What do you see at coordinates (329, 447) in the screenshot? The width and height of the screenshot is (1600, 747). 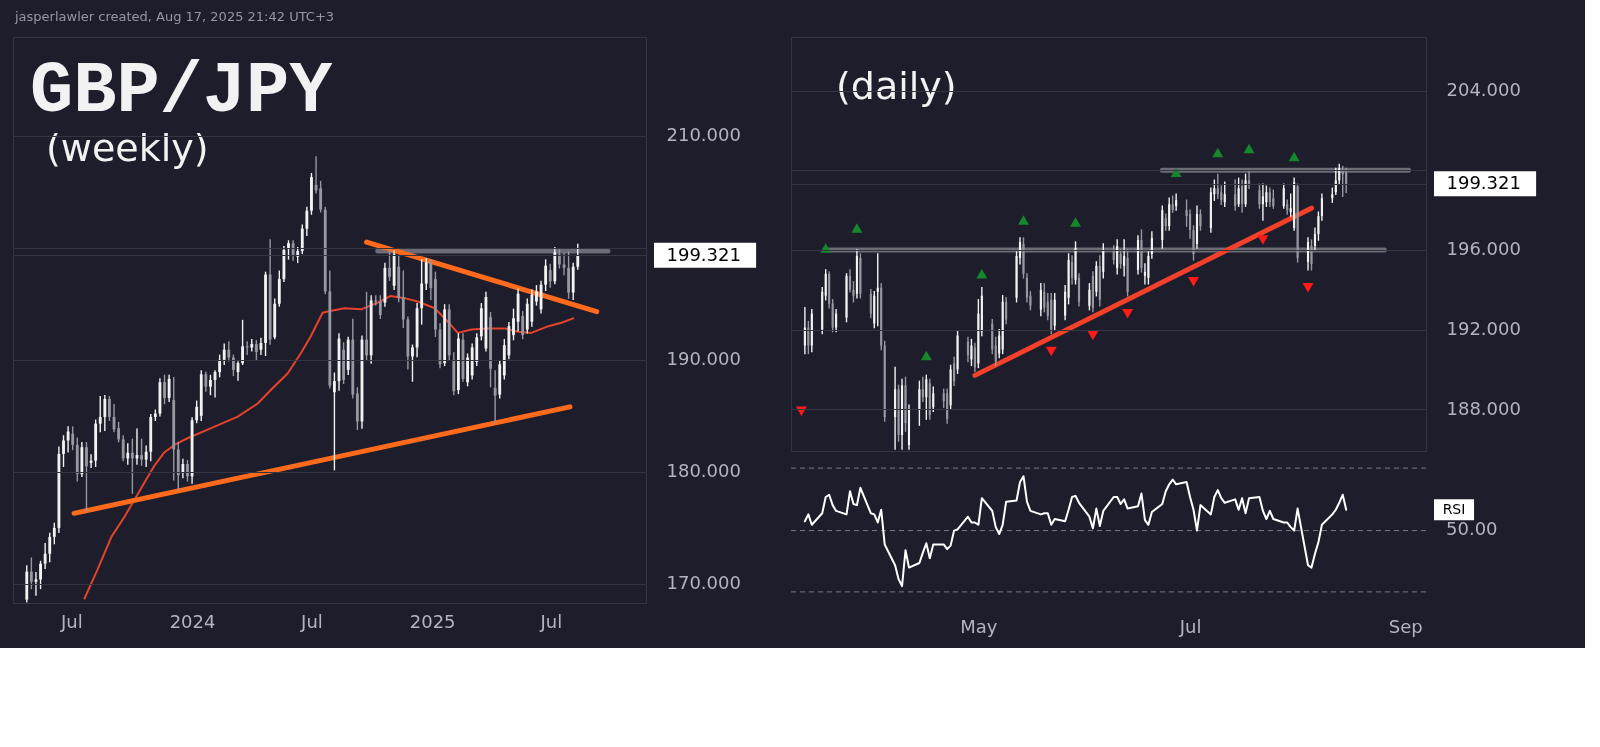 I see `line-series` at bounding box center [329, 447].